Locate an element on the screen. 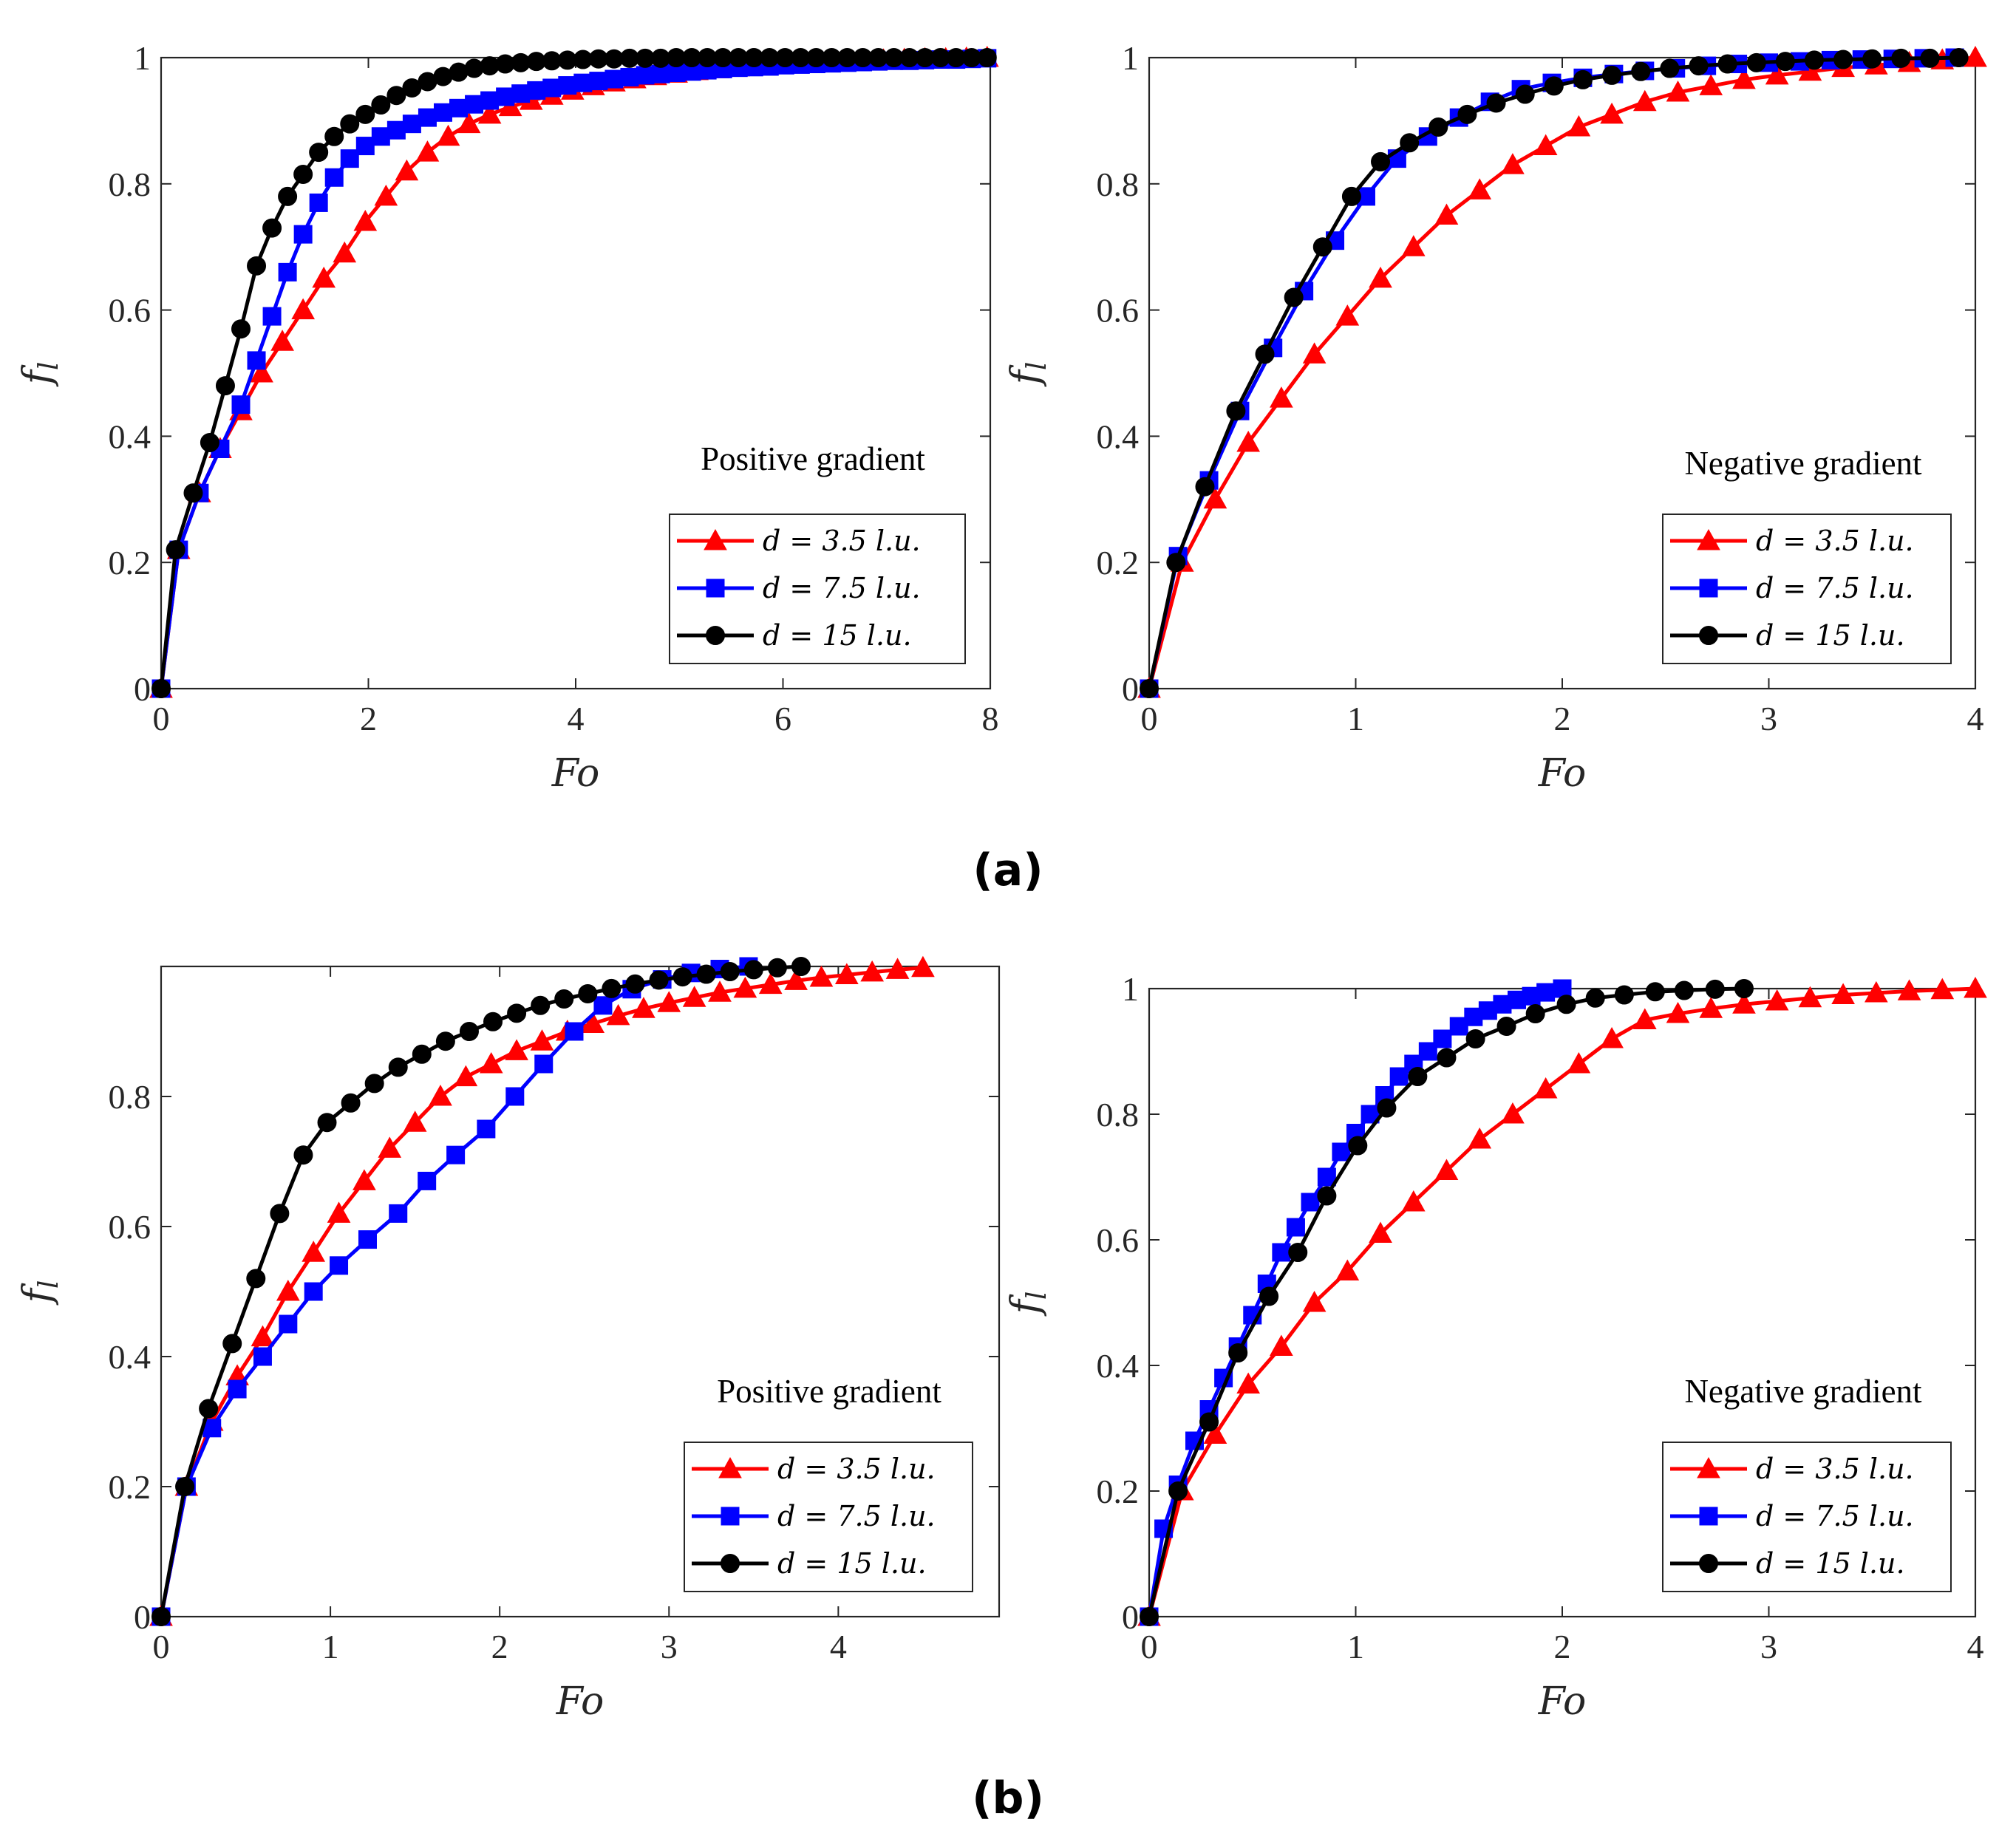 This screenshot has height=1842, width=2016. x-tick-label: 2 is located at coordinates (1562, 718).